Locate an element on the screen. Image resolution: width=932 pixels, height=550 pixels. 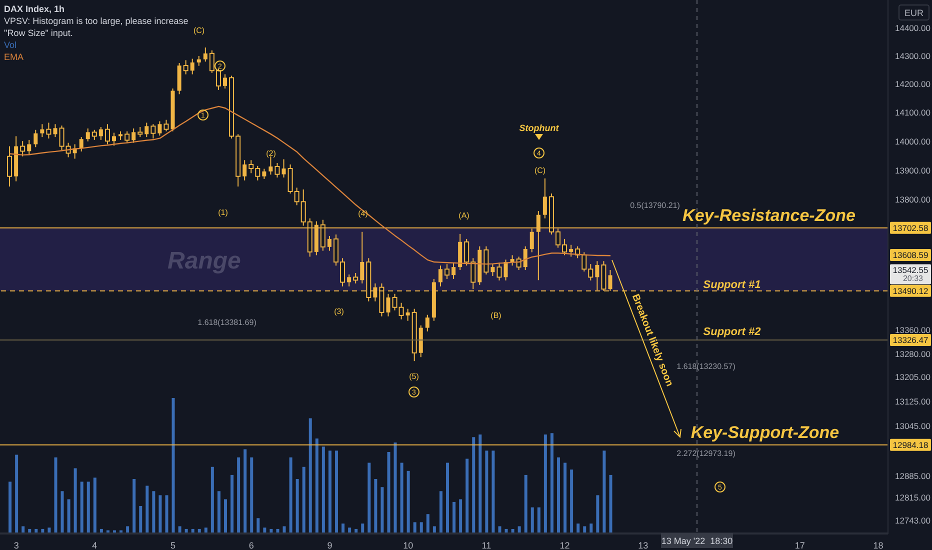
annotation: 2.272(12973.19) is located at coordinates (706, 453).